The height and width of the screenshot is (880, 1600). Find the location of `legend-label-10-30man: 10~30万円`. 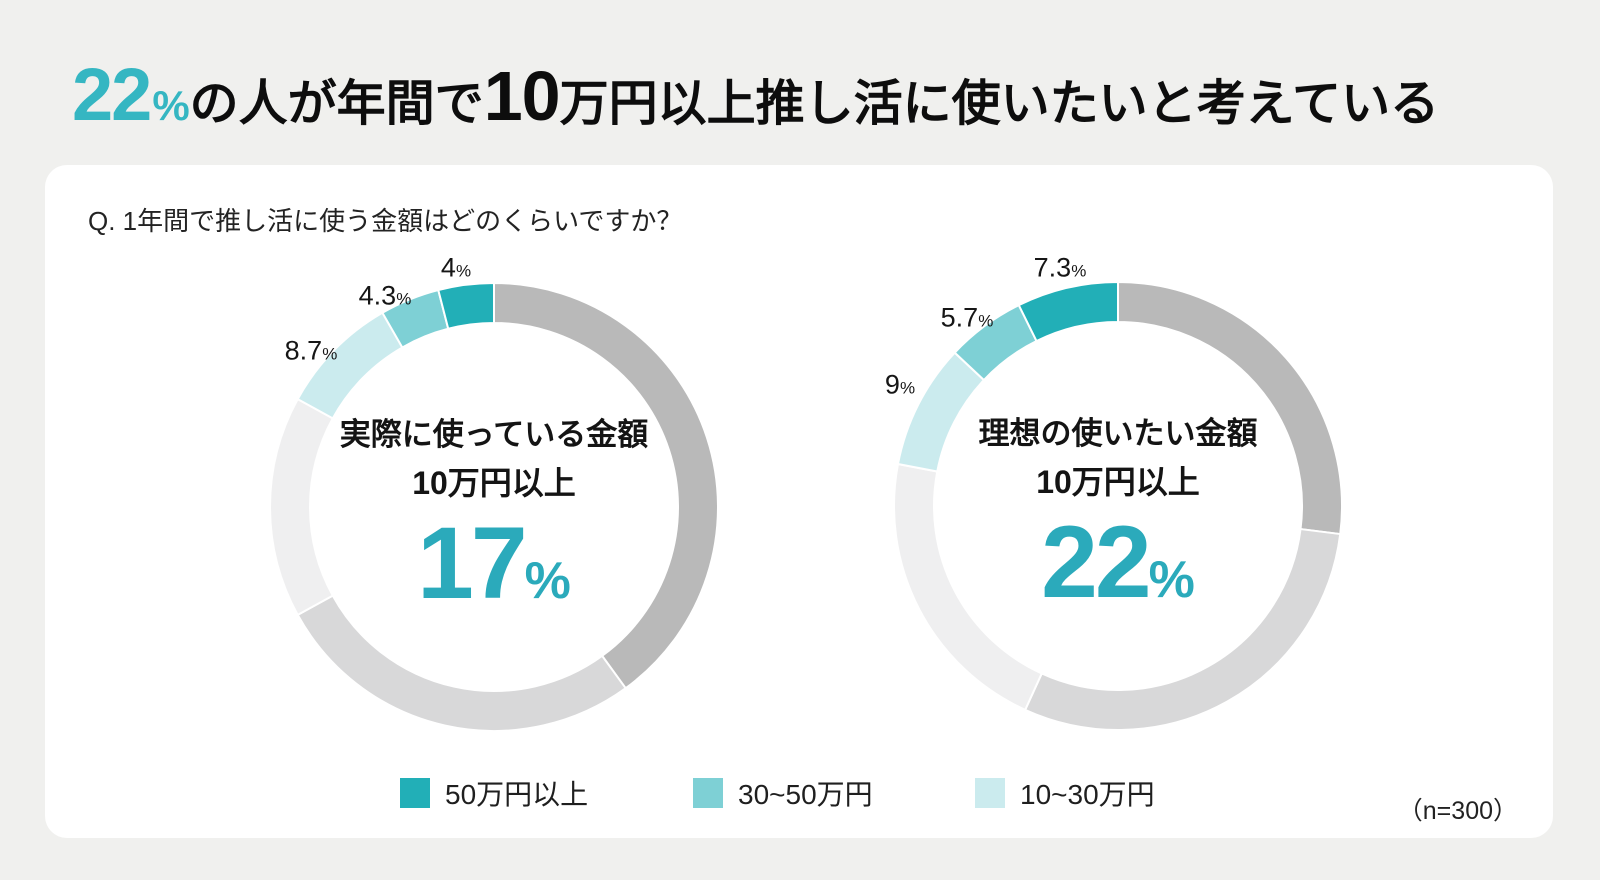

legend-label-10-30man: 10~30万円 is located at coordinates (1087, 794).